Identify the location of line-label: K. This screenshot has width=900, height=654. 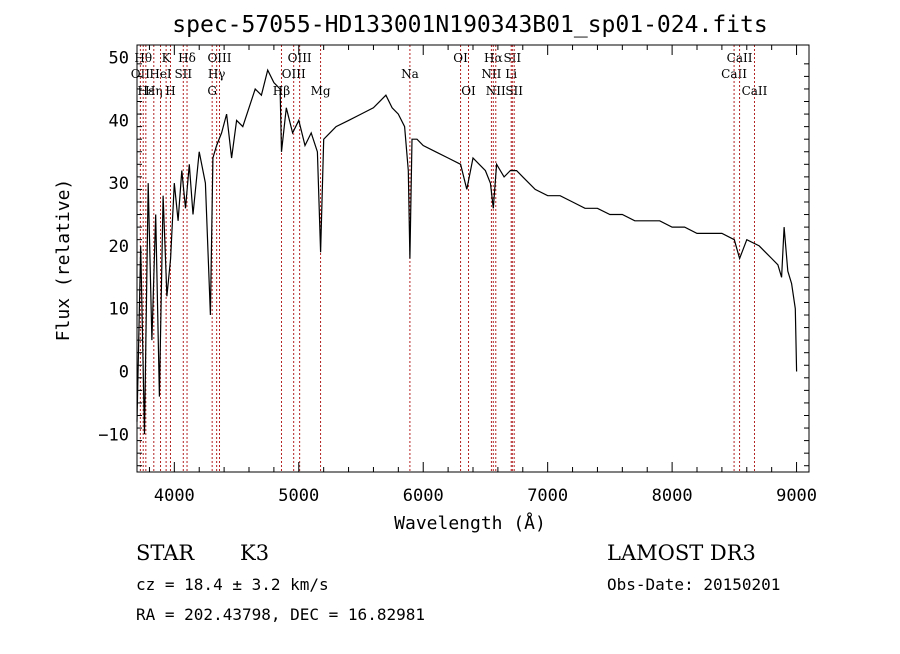
(167, 58).